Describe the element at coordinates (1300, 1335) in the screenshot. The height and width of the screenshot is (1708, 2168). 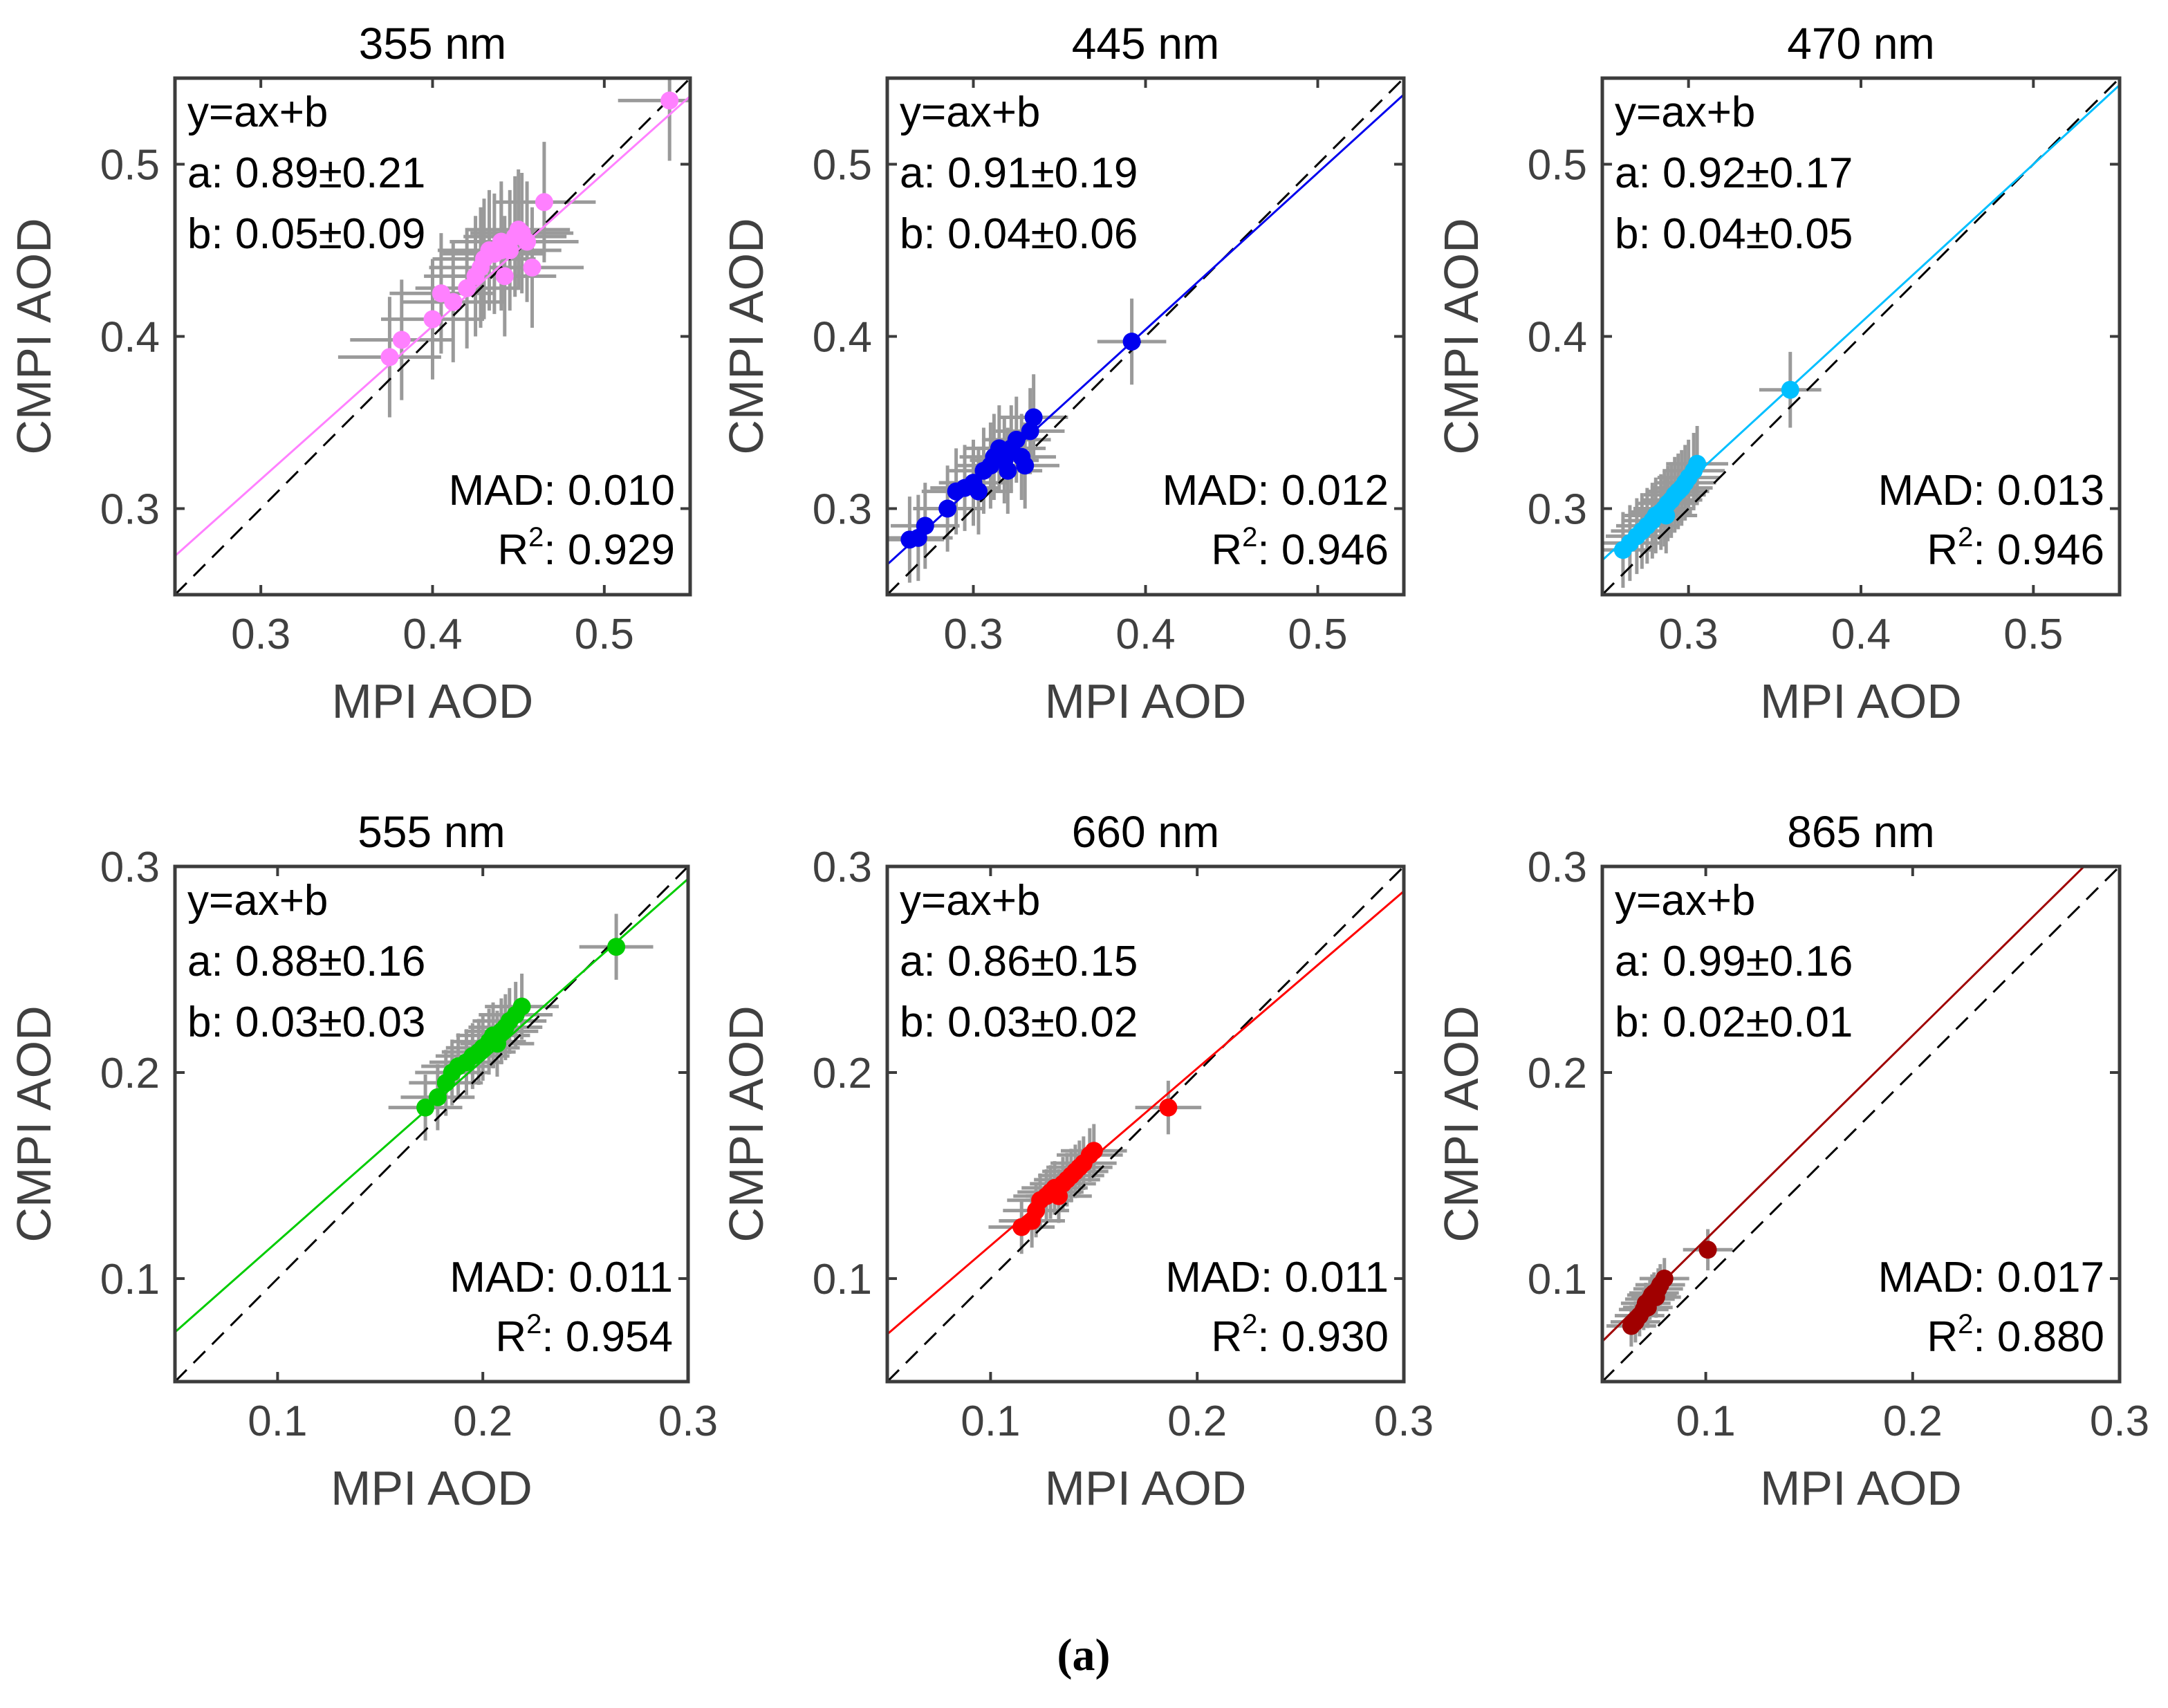
I see `r2-stat: R2: 0.930` at that location.